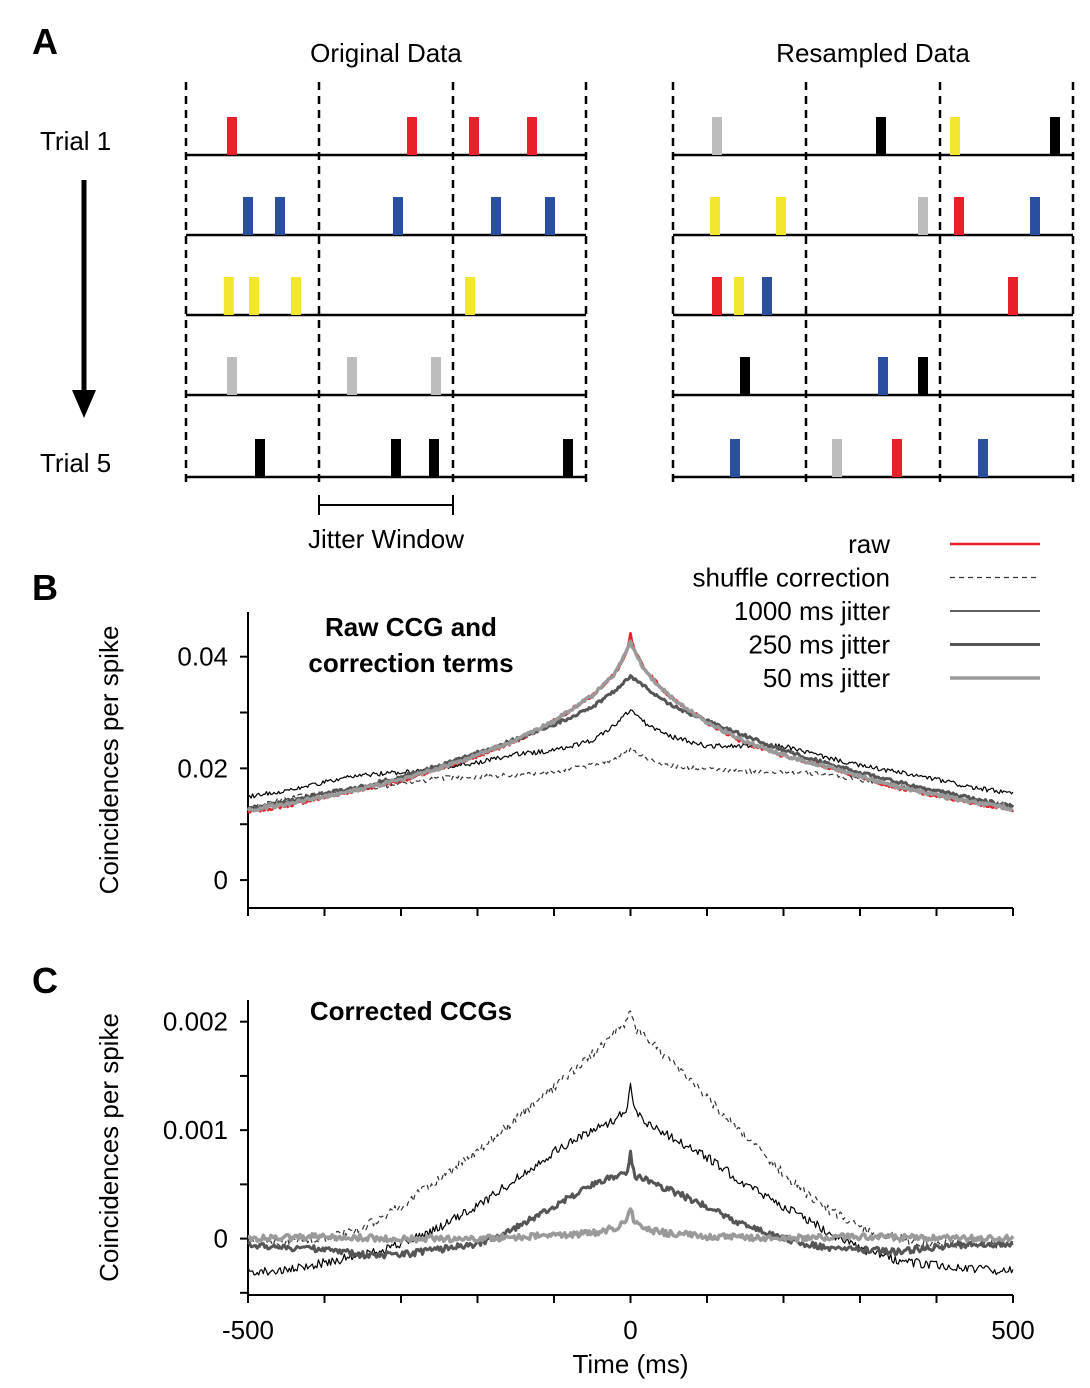 This screenshot has height=1388, width=1090. I want to click on panel-a-label: A, so click(45, 41).